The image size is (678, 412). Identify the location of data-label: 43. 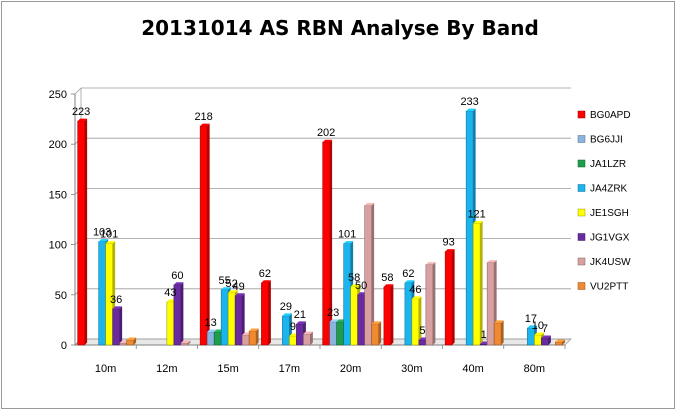
(170, 293).